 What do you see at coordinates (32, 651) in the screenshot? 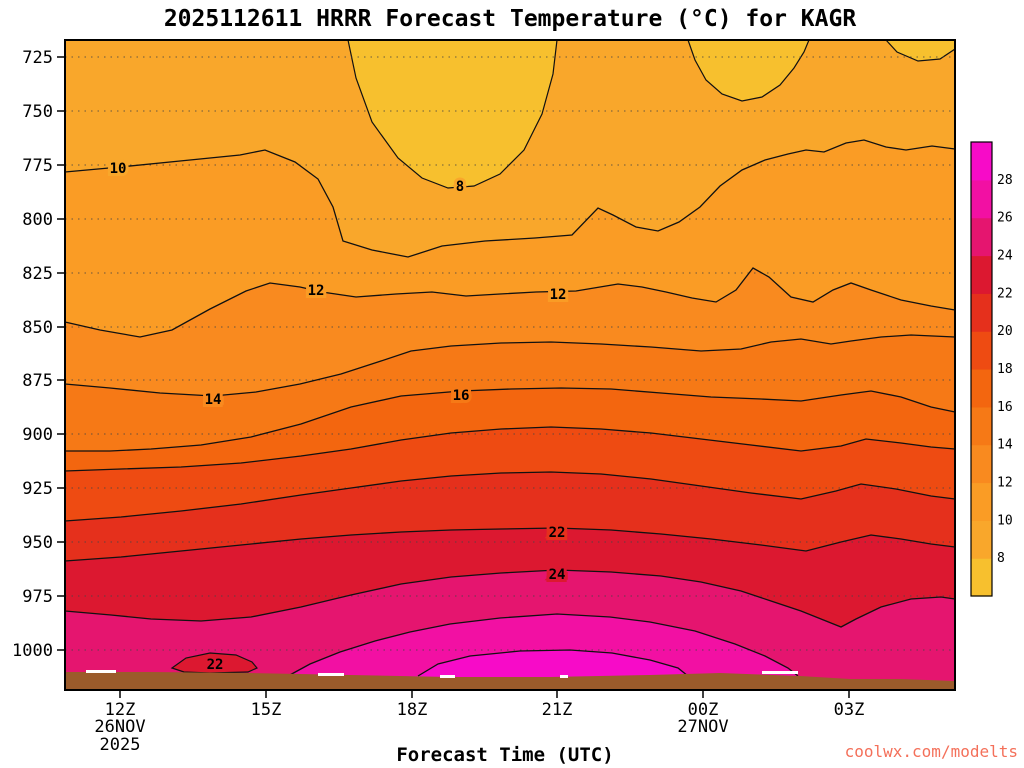
I see `y-tick-label-1000: 1000` at bounding box center [32, 651].